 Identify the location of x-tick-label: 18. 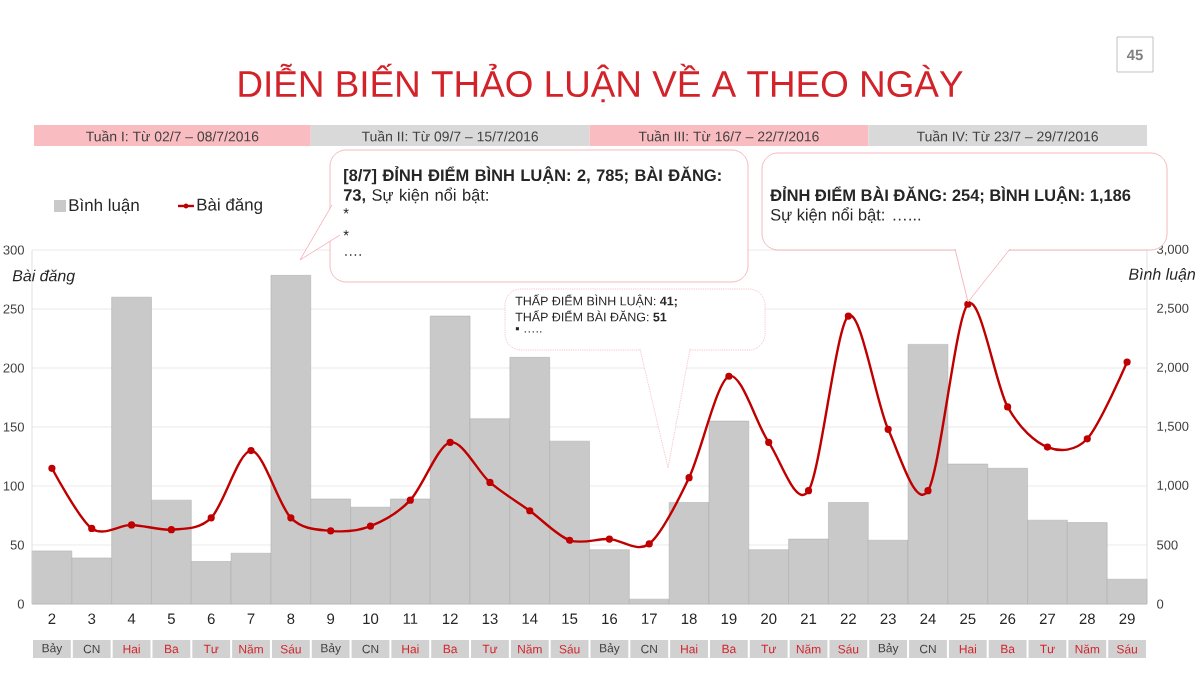
(689, 619).